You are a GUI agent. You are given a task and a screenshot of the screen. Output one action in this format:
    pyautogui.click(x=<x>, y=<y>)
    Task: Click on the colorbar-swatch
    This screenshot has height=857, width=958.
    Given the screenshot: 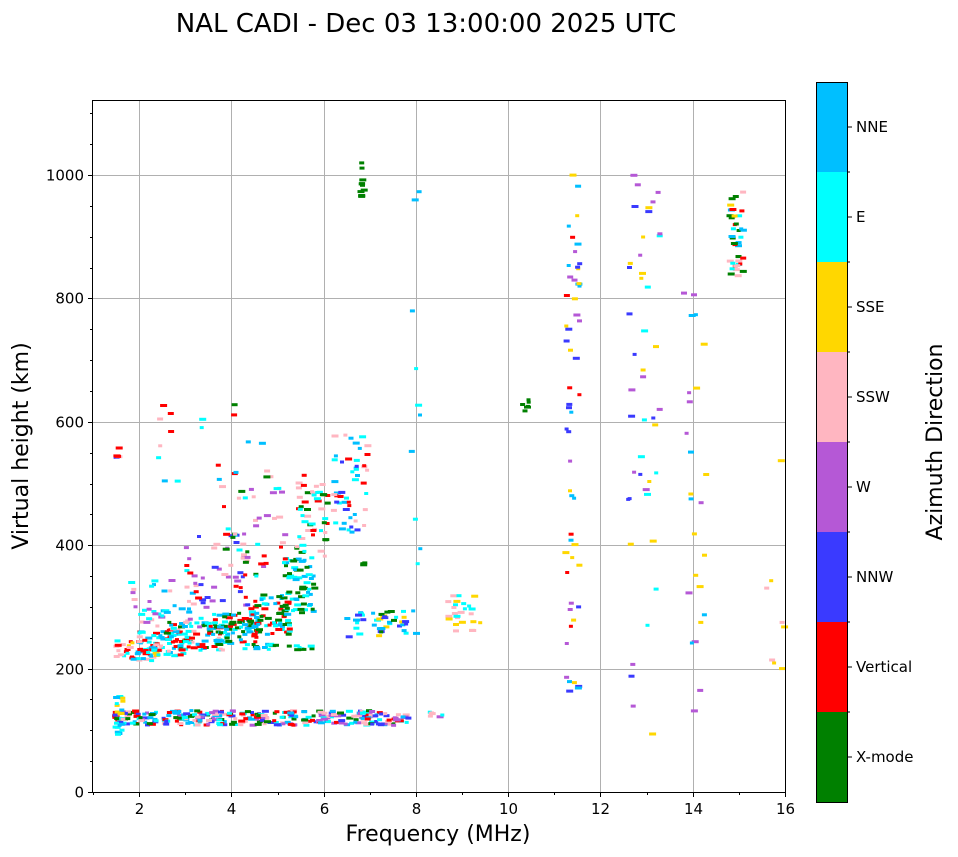 What is the action you would take?
    pyautogui.click(x=831, y=307)
    